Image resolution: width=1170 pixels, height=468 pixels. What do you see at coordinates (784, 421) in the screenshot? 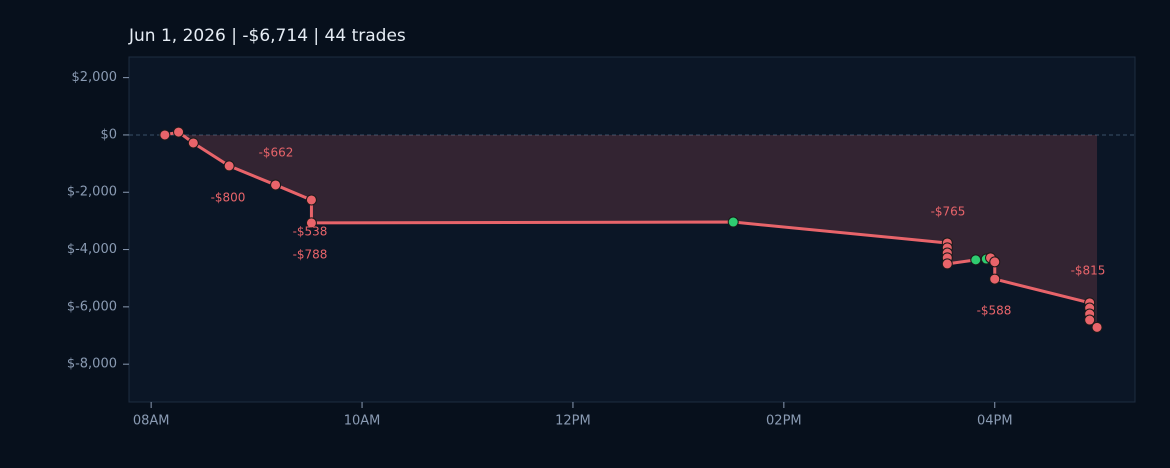
I see `x-tick-label: 02PM` at bounding box center [784, 421].